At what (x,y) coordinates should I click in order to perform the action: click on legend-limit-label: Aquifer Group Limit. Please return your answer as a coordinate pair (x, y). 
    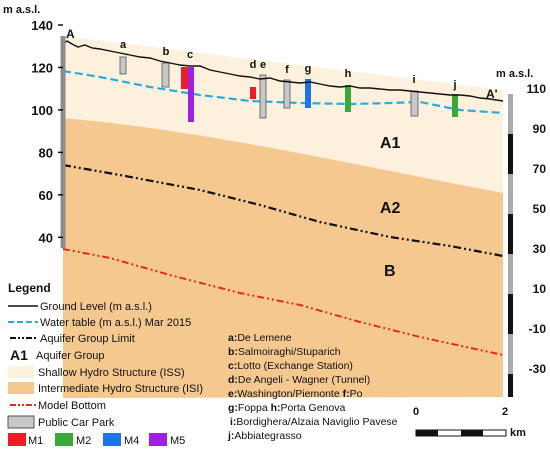
    Looking at the image, I should click on (87, 339).